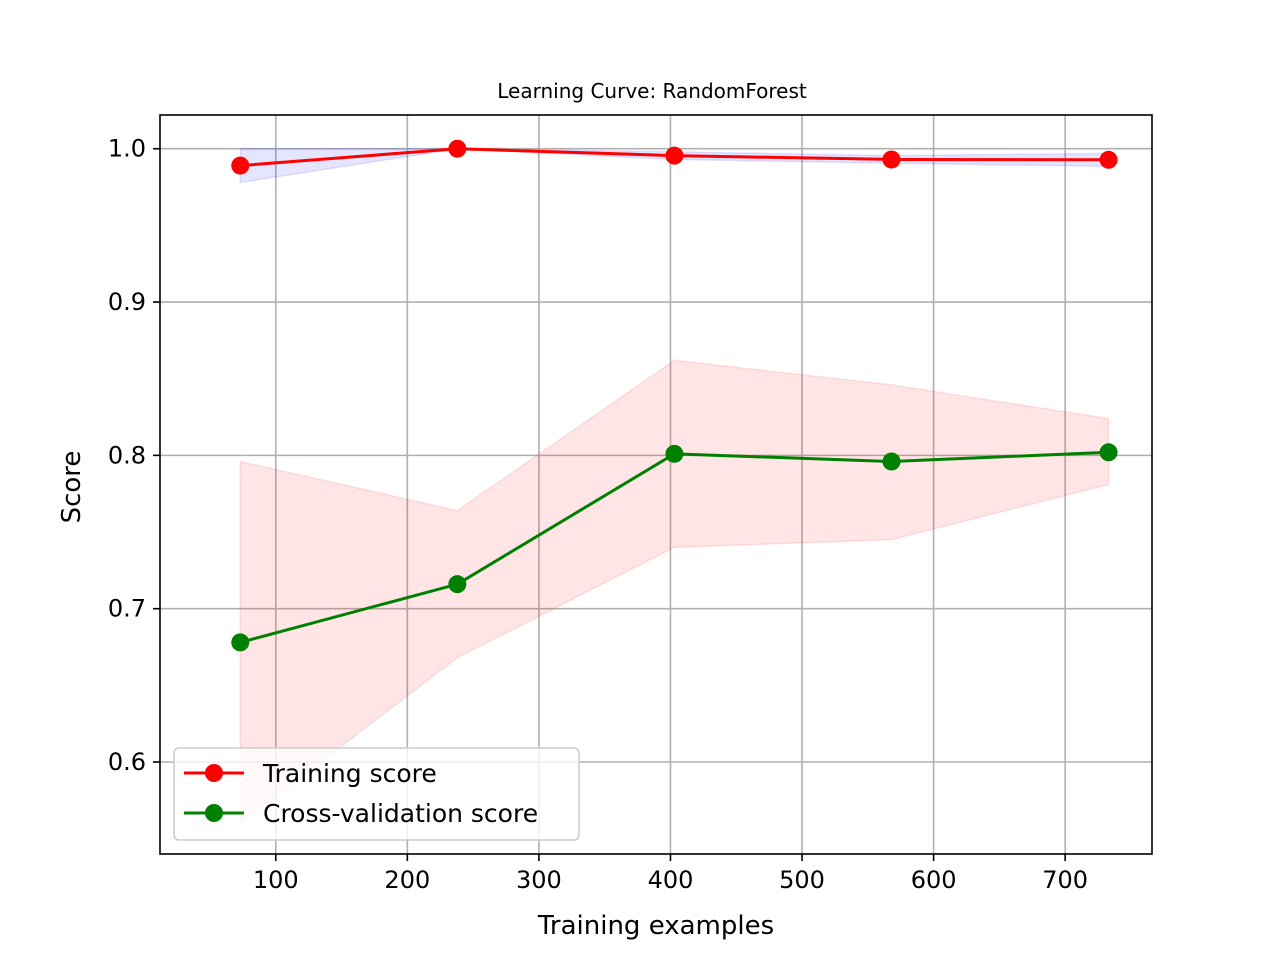 The image size is (1280, 965). What do you see at coordinates (802, 880) in the screenshot?
I see `x-tick-label: 500` at bounding box center [802, 880].